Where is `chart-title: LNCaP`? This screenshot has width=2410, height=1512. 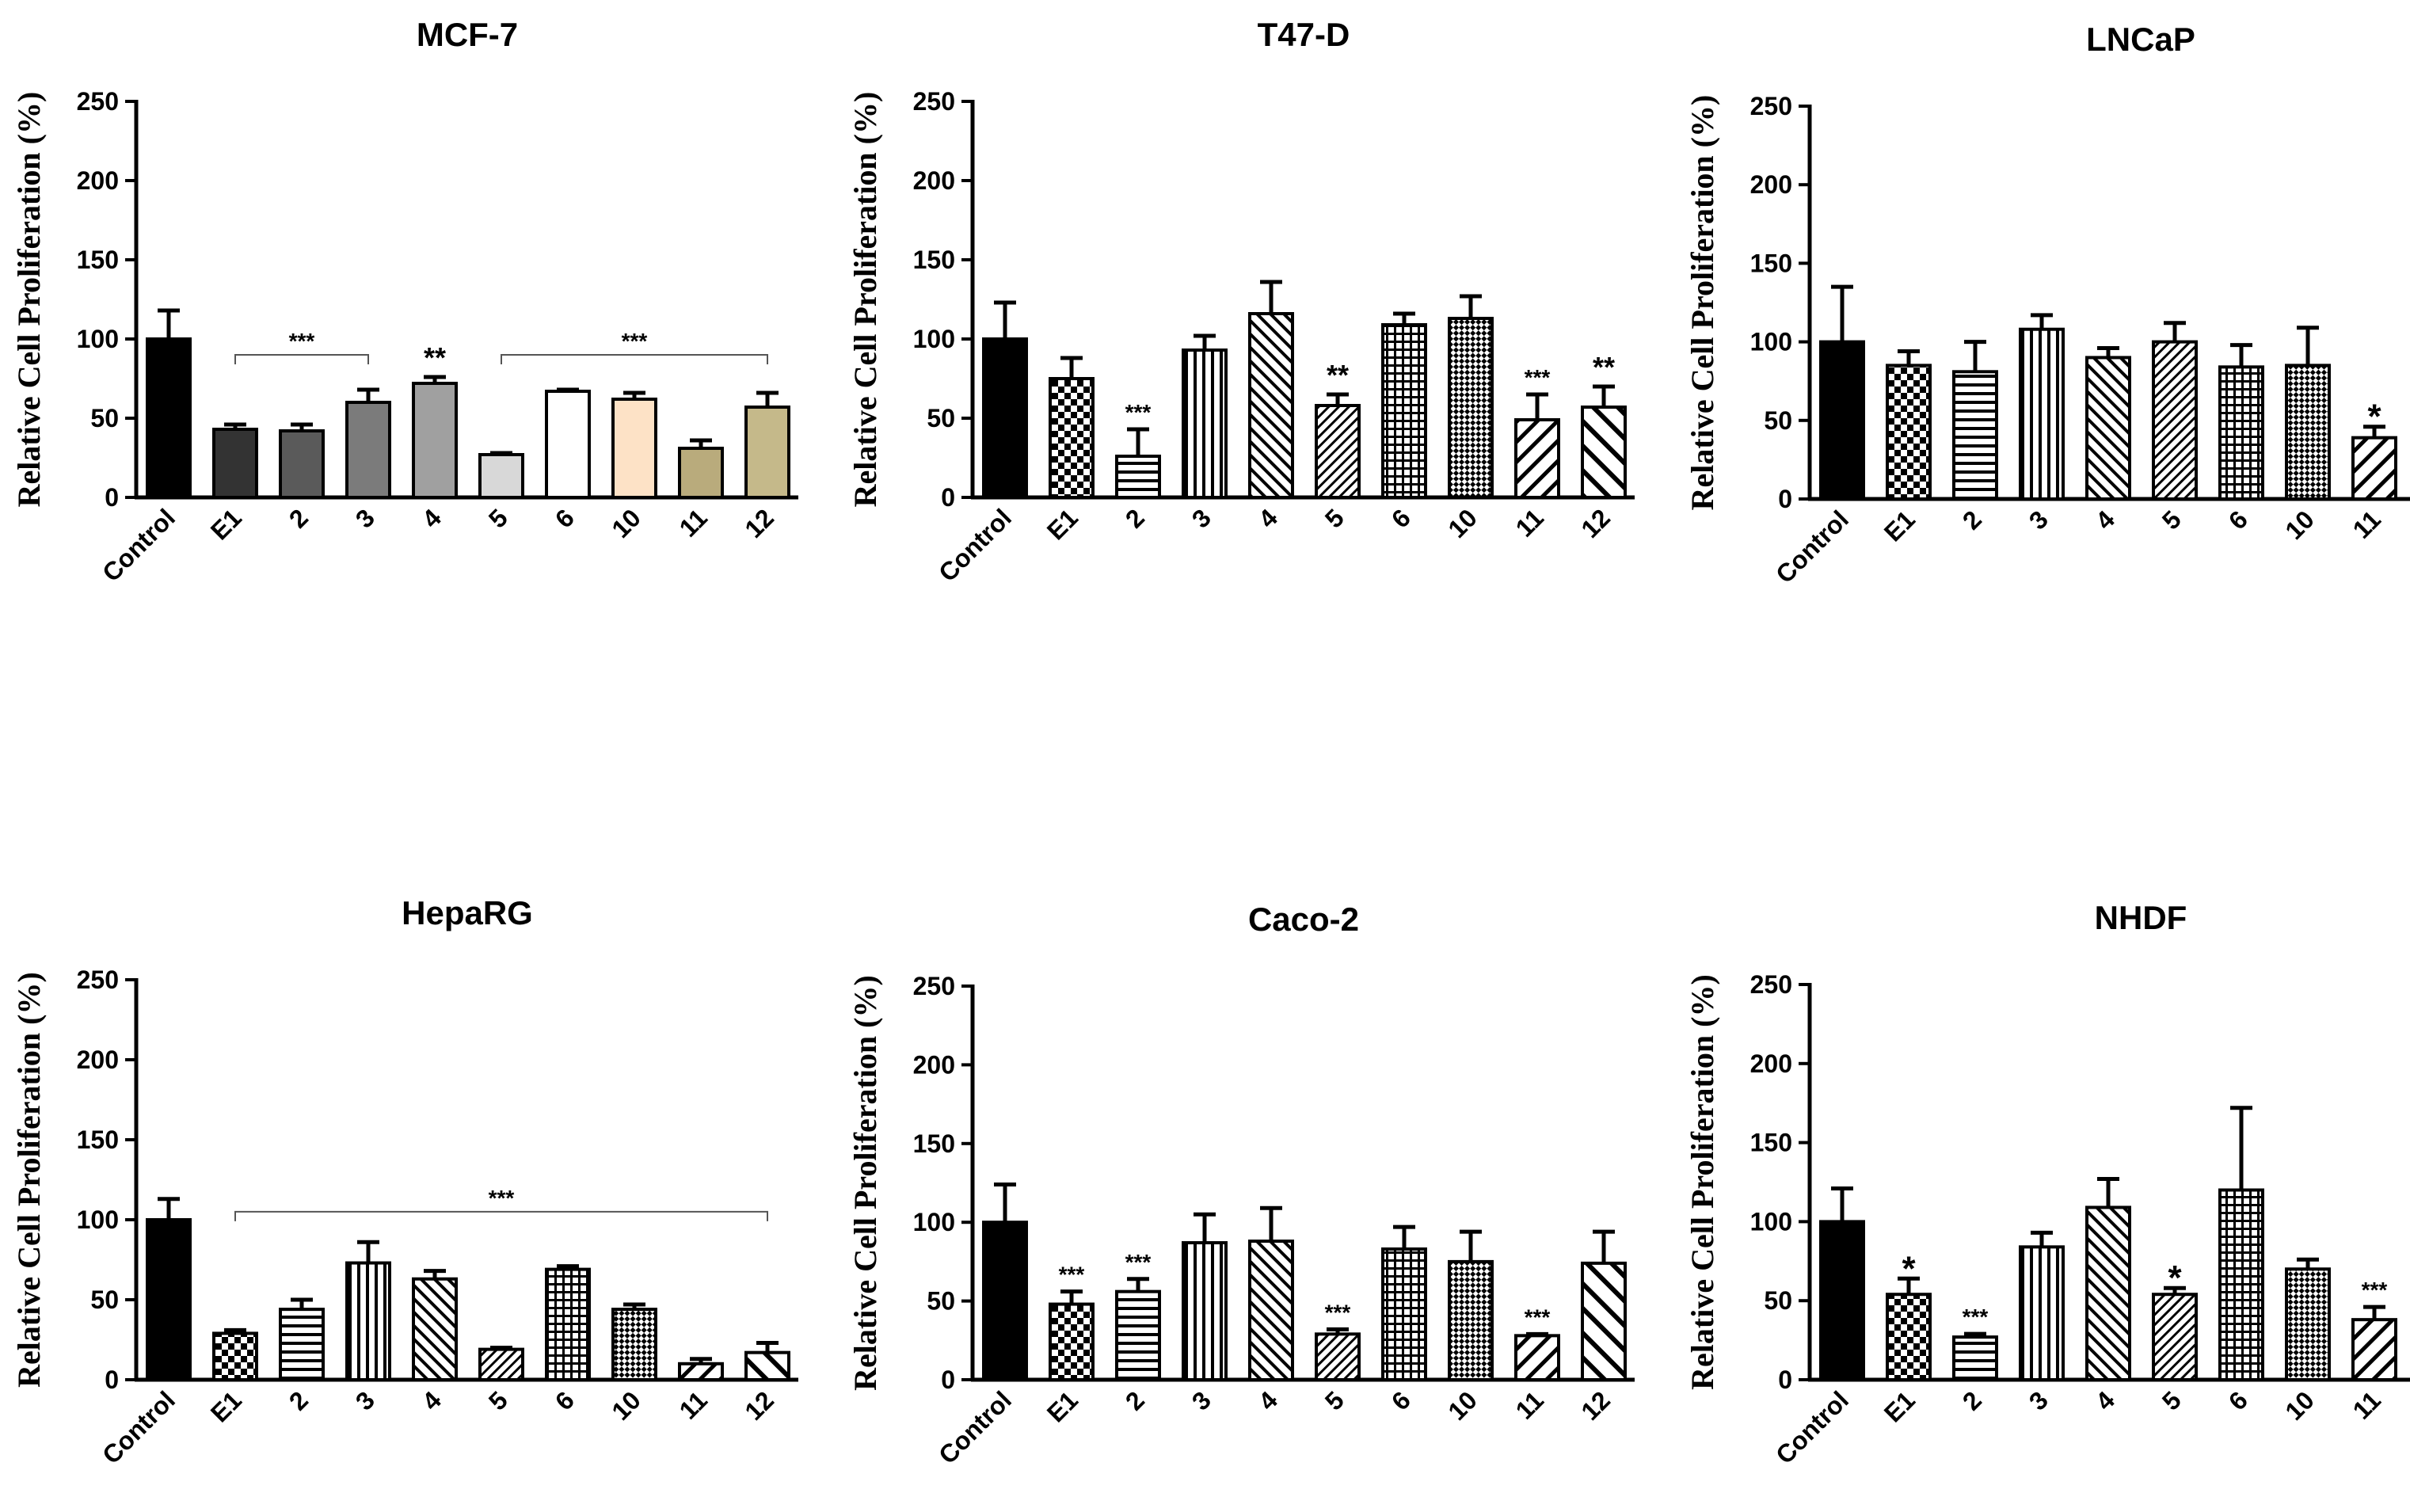 chart-title: LNCaP is located at coordinates (2140, 39).